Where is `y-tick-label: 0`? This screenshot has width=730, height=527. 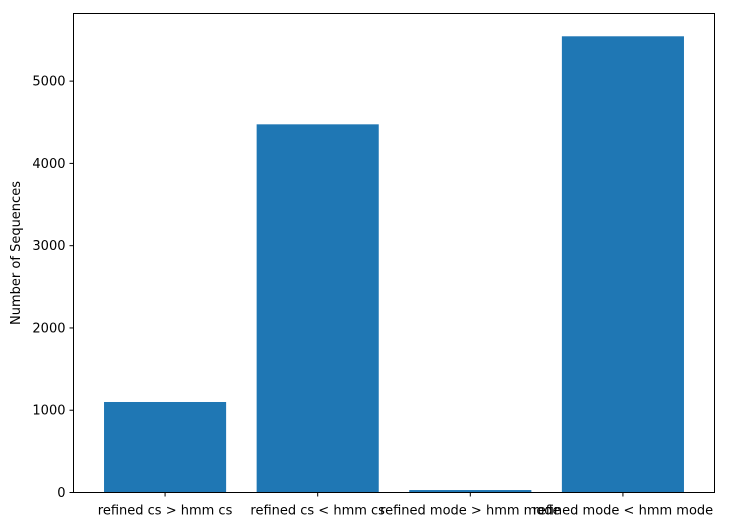
y-tick-label: 0 is located at coordinates (61, 493).